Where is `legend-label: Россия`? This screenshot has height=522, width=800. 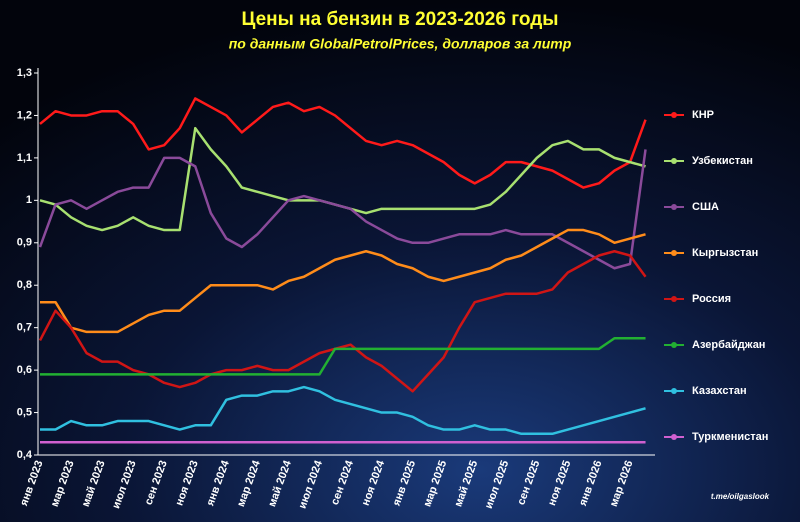 legend-label: Россия is located at coordinates (711, 299).